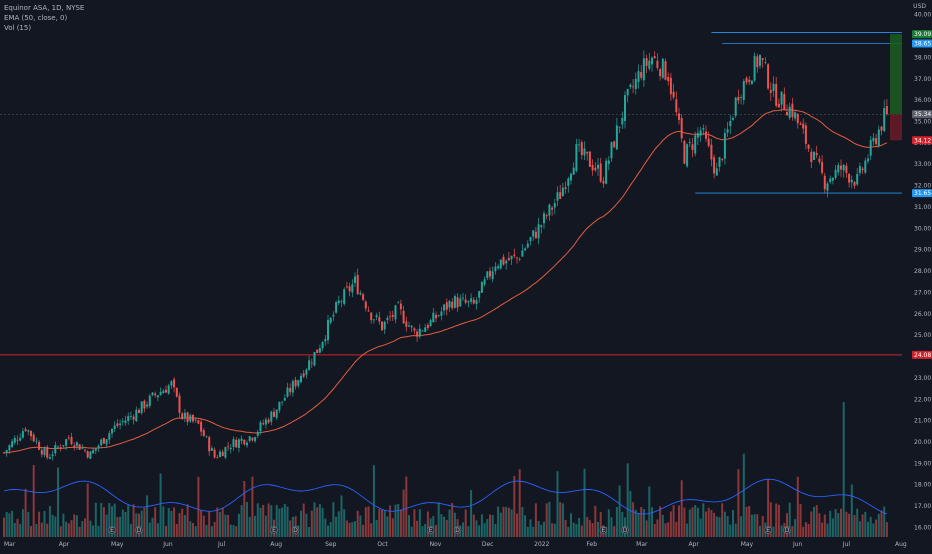 This screenshot has height=554, width=932. I want to click on y-tick-label: 20.00, so click(922, 442).